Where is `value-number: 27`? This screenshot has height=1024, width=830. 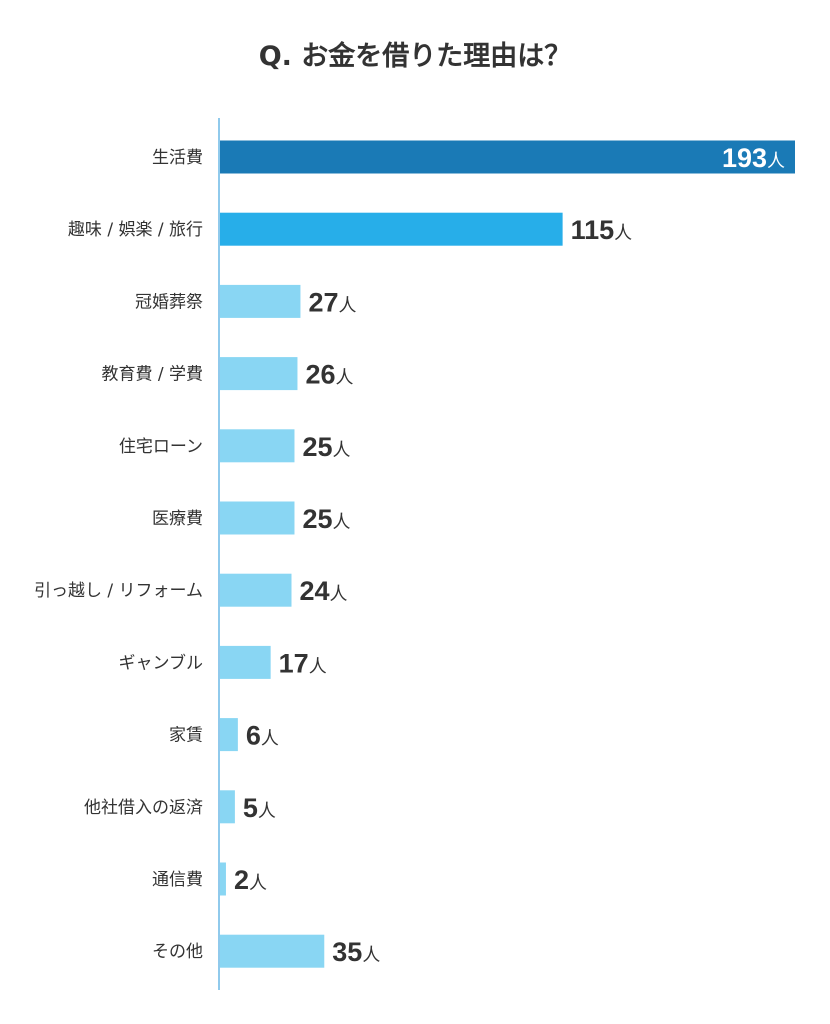 value-number: 27 is located at coordinates (323, 302).